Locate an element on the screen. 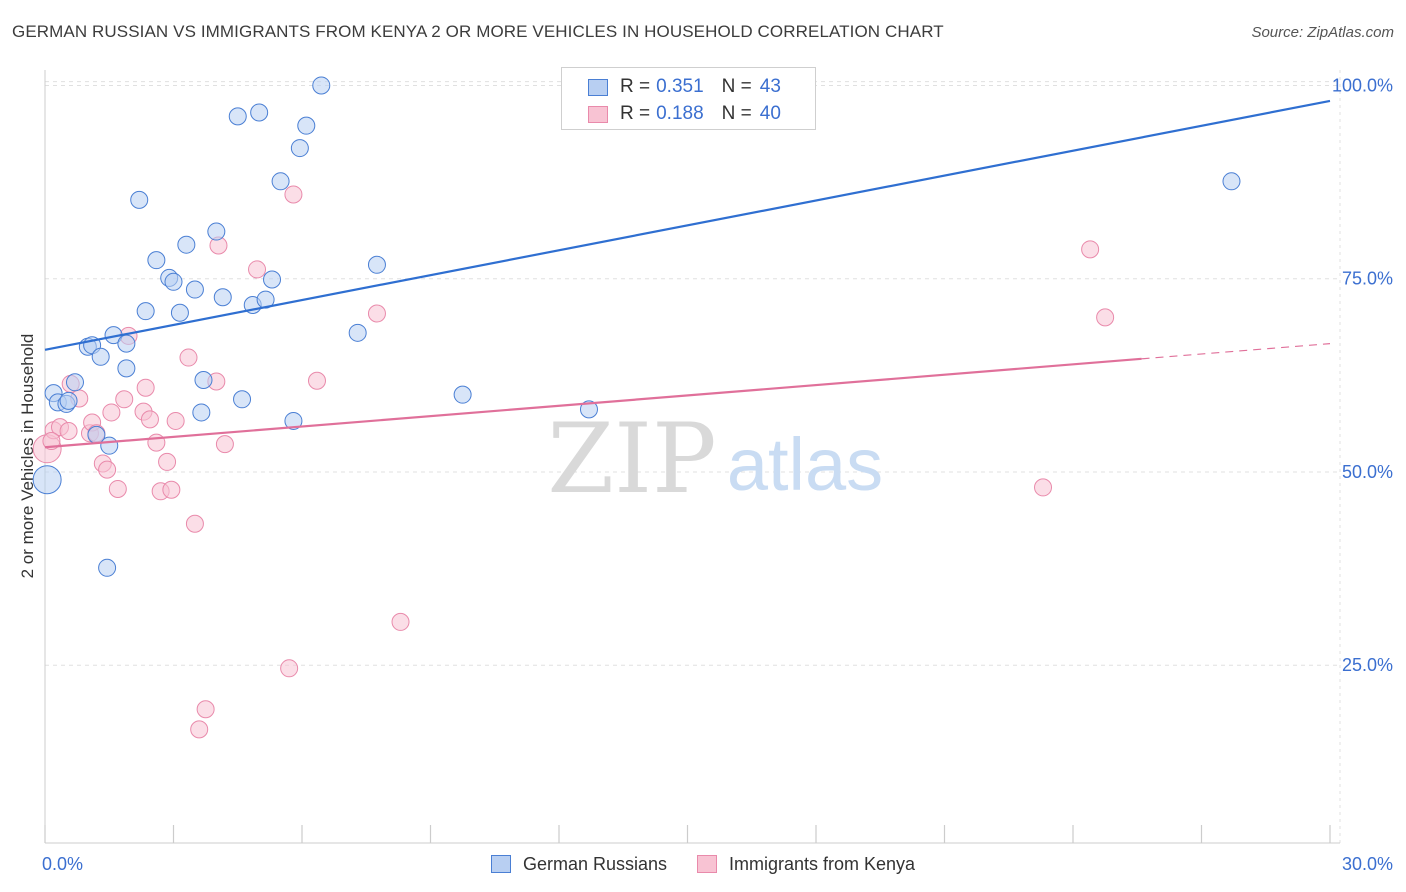  x-tick-label: 30.0% is located at coordinates (1367, 864).